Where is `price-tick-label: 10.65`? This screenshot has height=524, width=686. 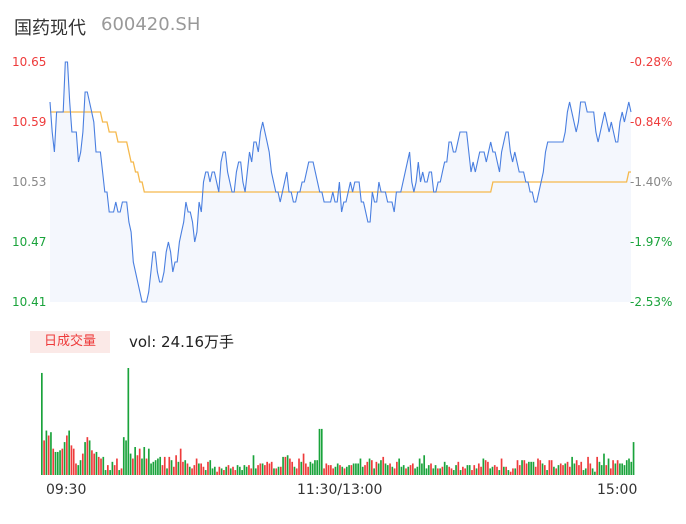
price-tick-label: 10.65 is located at coordinates (29, 62).